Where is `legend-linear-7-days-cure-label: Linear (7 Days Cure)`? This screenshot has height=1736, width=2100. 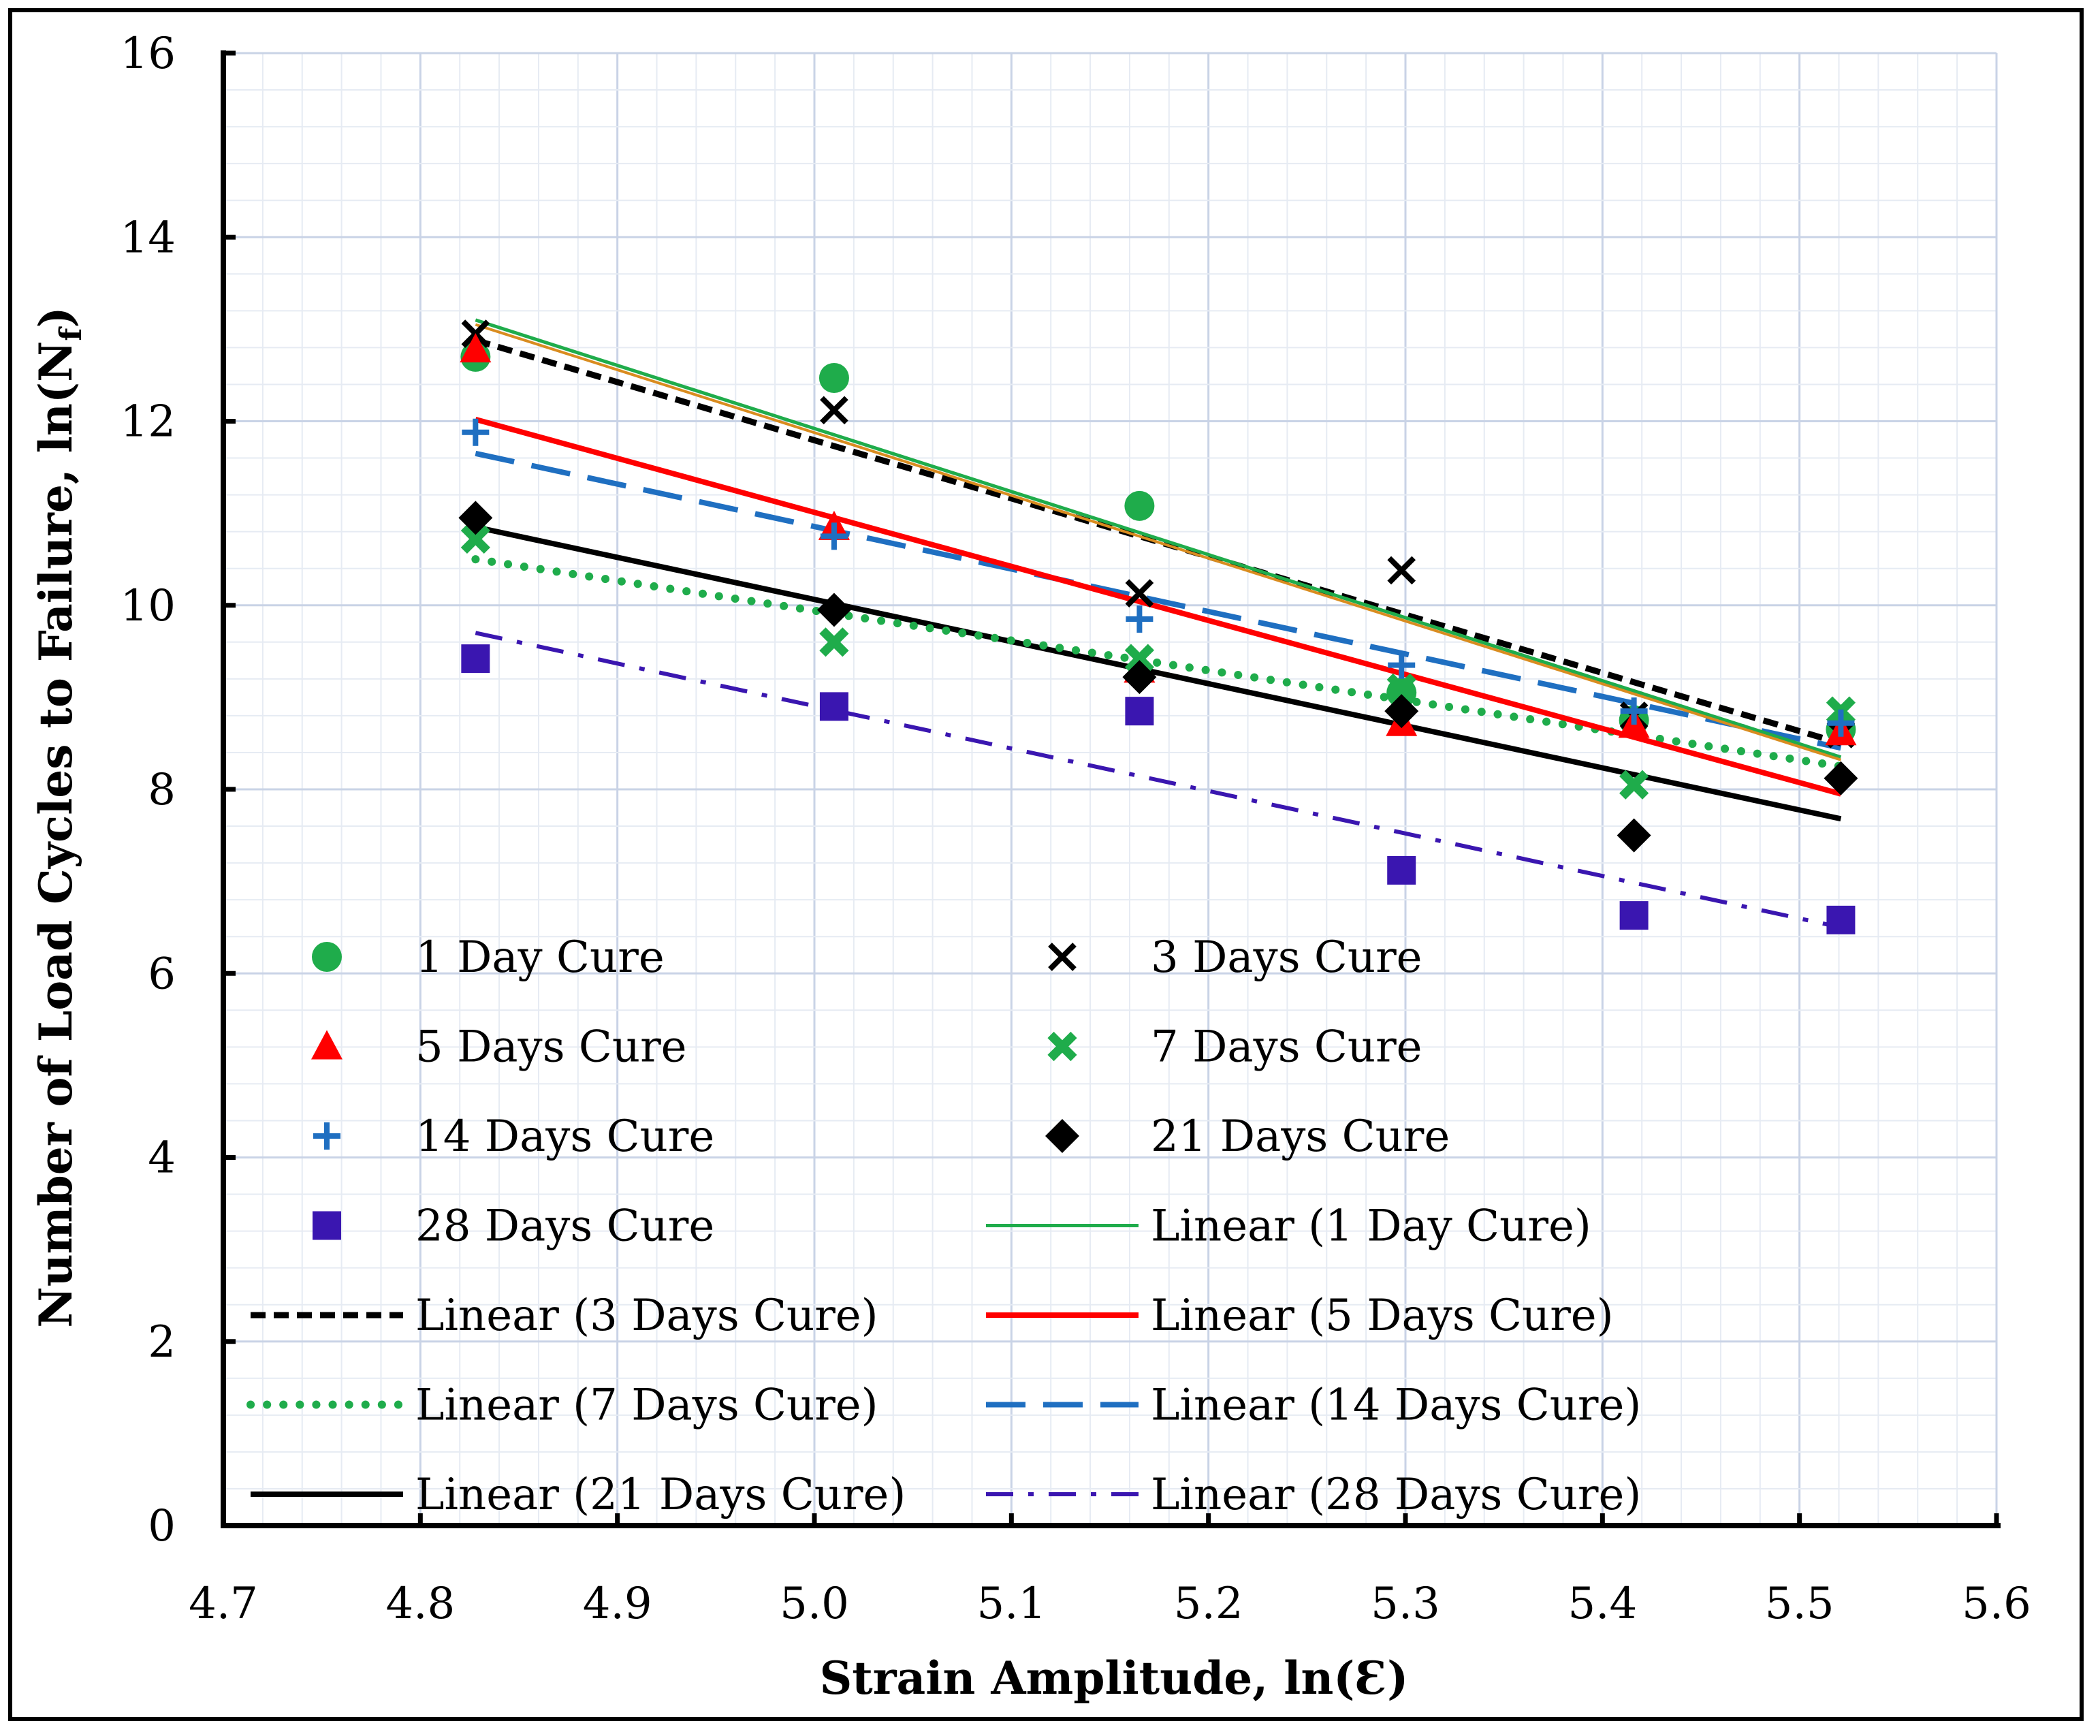 legend-linear-7-days-cure-label: Linear (7 Days Cure) is located at coordinates (646, 1405).